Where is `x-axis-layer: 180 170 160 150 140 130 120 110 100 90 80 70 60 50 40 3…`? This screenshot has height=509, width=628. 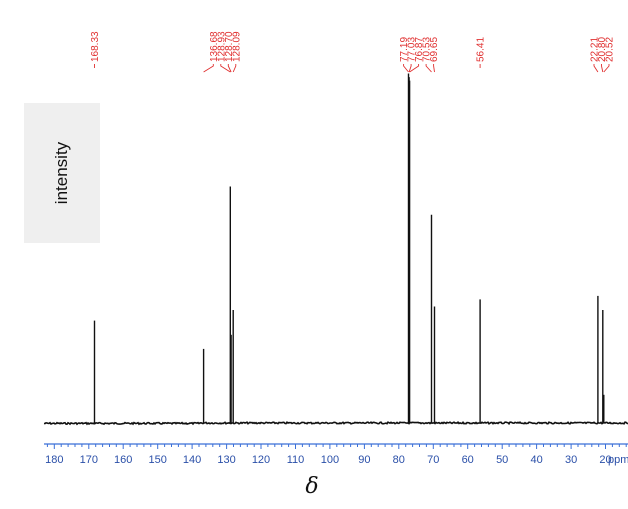 x-axis-layer: 180 170 160 150 140 130 120 110 100 90 80 70 60 50 40 3… is located at coordinates (336, 454).